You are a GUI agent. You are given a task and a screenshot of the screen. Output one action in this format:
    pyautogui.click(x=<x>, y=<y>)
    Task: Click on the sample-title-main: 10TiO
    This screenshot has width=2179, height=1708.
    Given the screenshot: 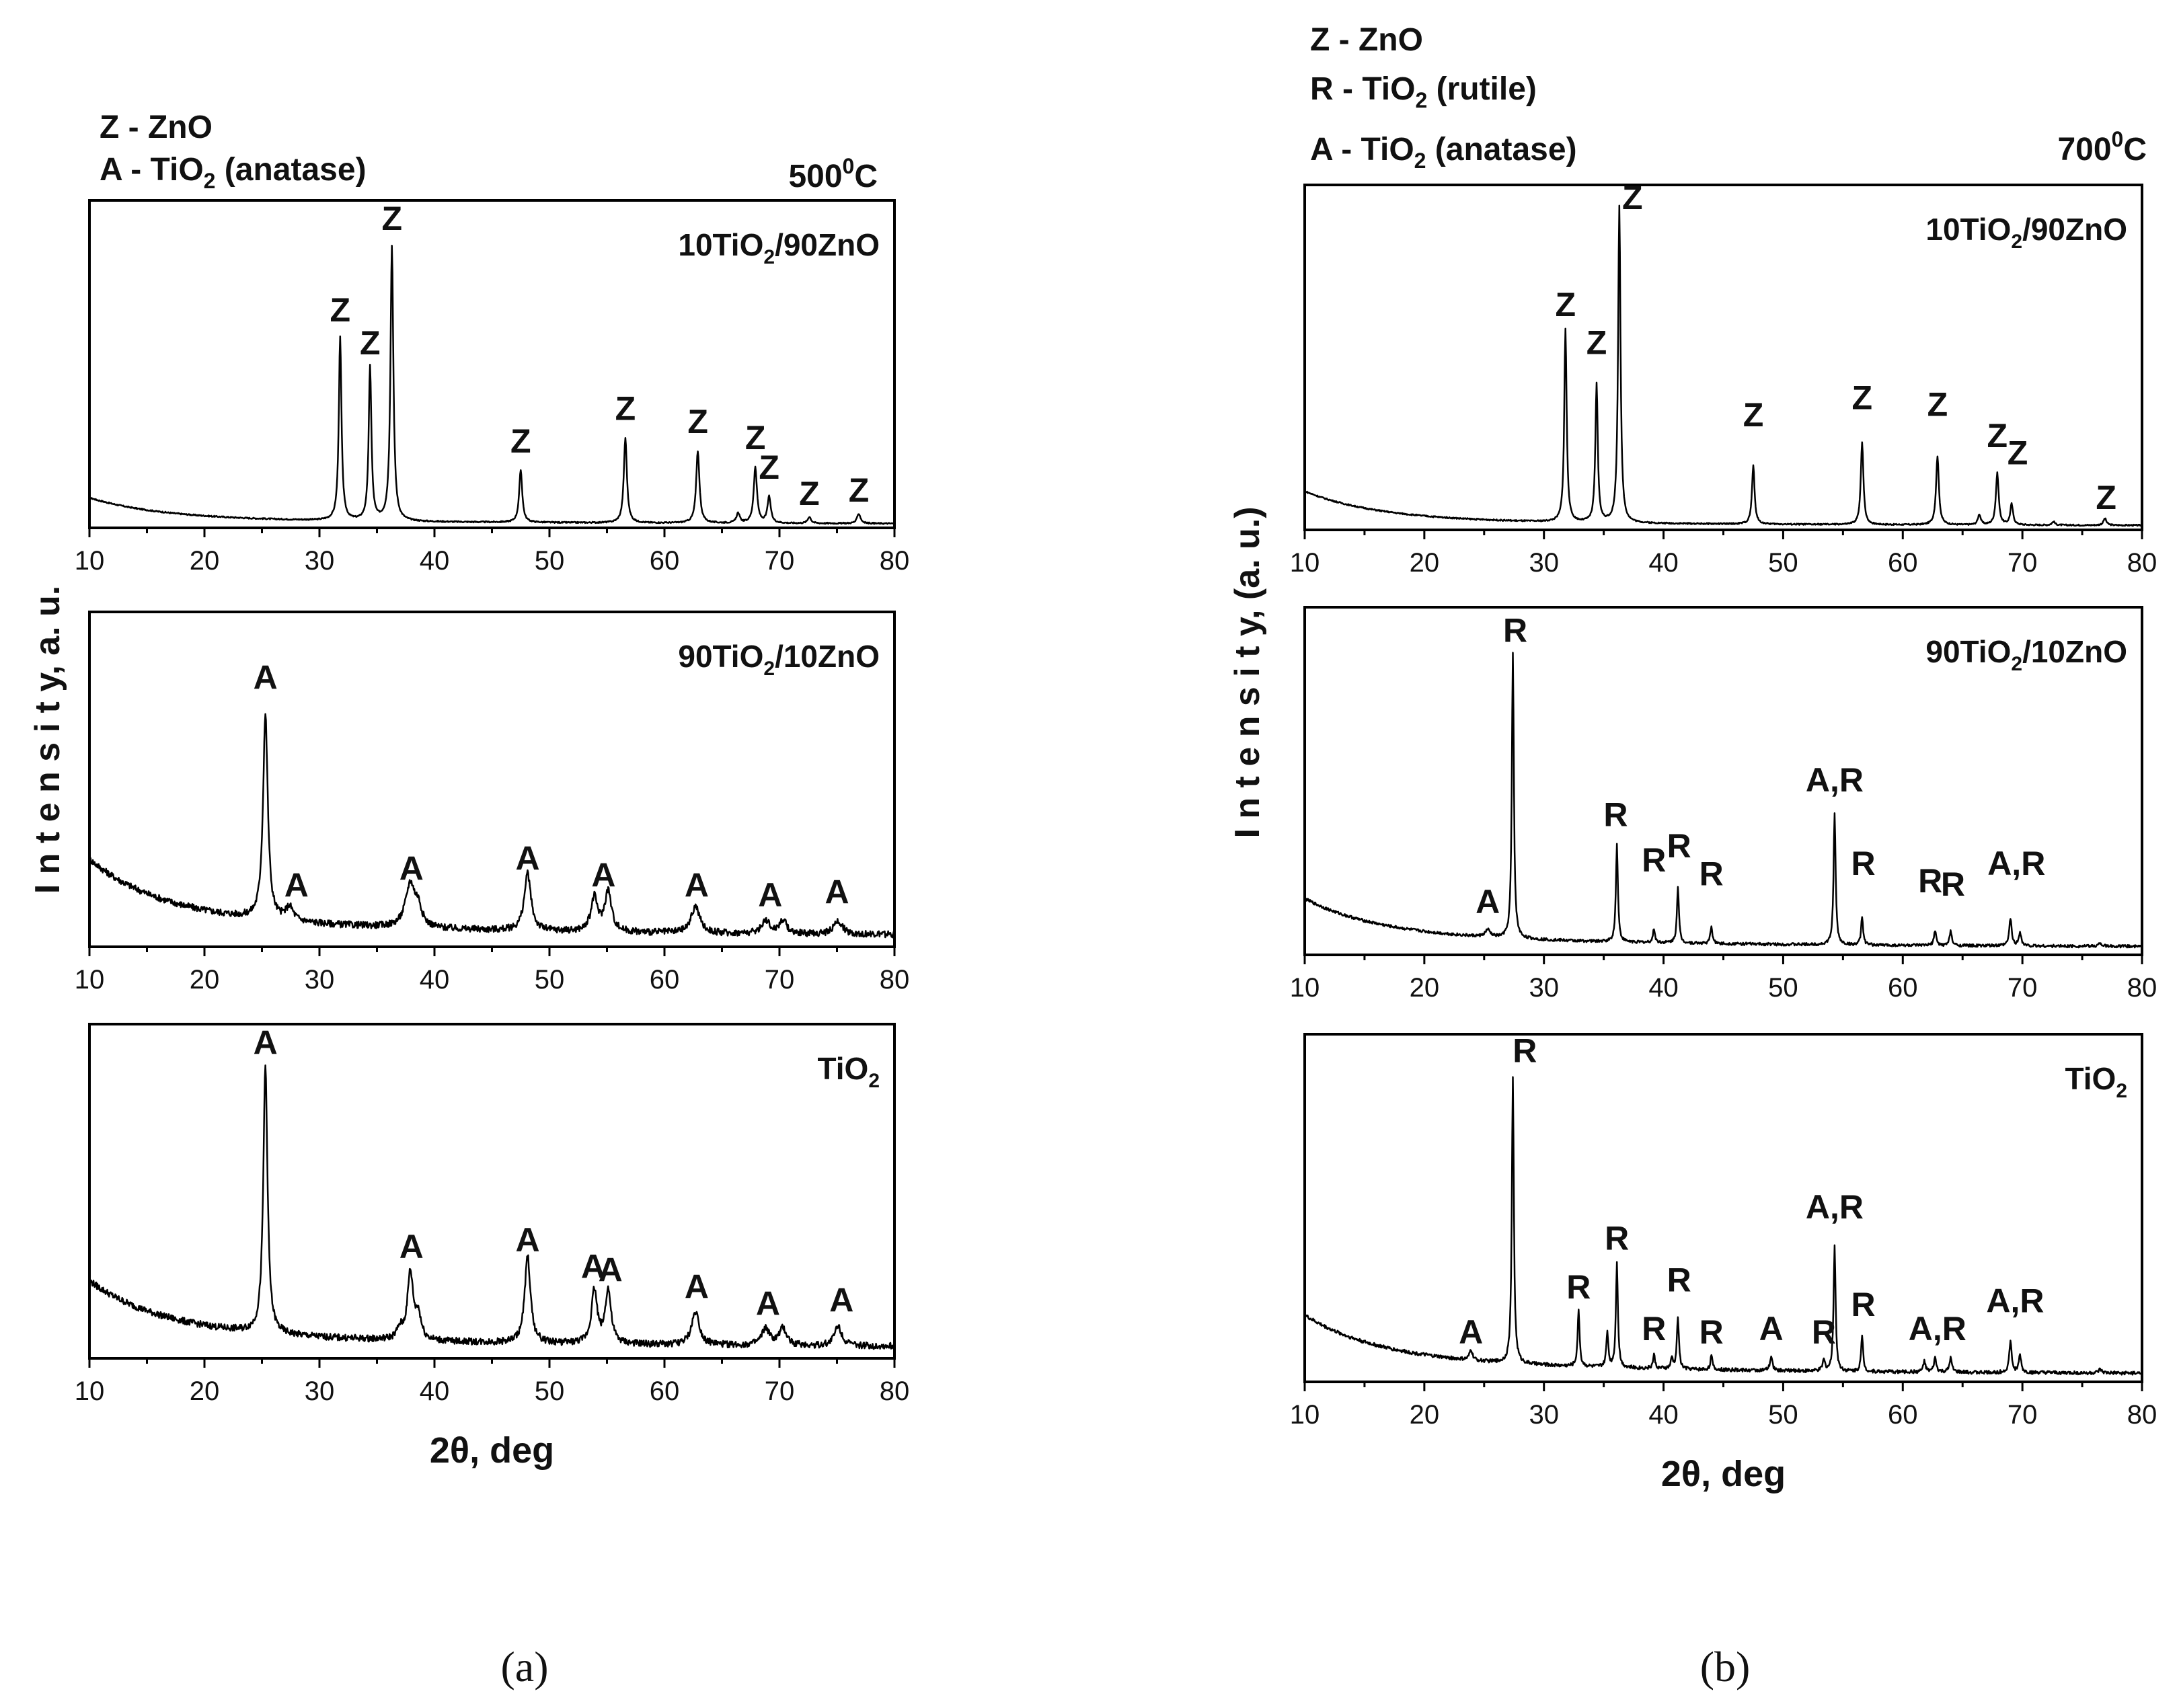 What is the action you would take?
    pyautogui.click(x=1968, y=229)
    